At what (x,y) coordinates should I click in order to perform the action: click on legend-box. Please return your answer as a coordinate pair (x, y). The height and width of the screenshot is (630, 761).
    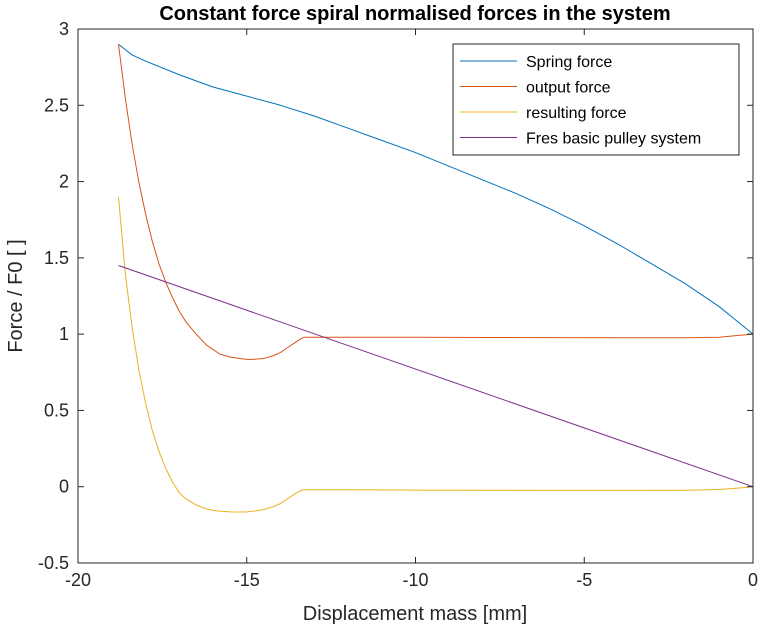
    Looking at the image, I should click on (596, 99).